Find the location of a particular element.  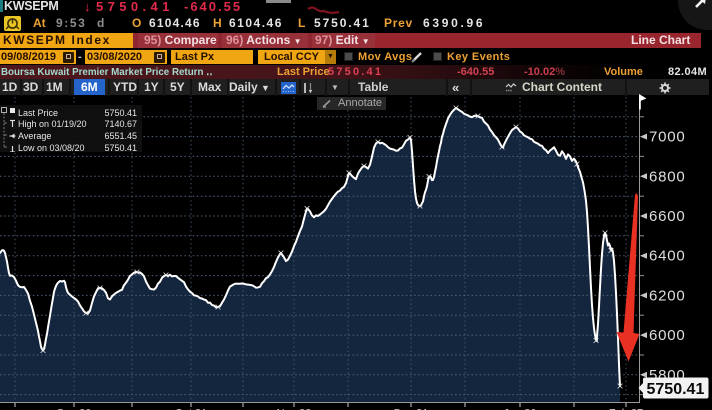

svg-text: Dec 31 is located at coordinates (411, 409).